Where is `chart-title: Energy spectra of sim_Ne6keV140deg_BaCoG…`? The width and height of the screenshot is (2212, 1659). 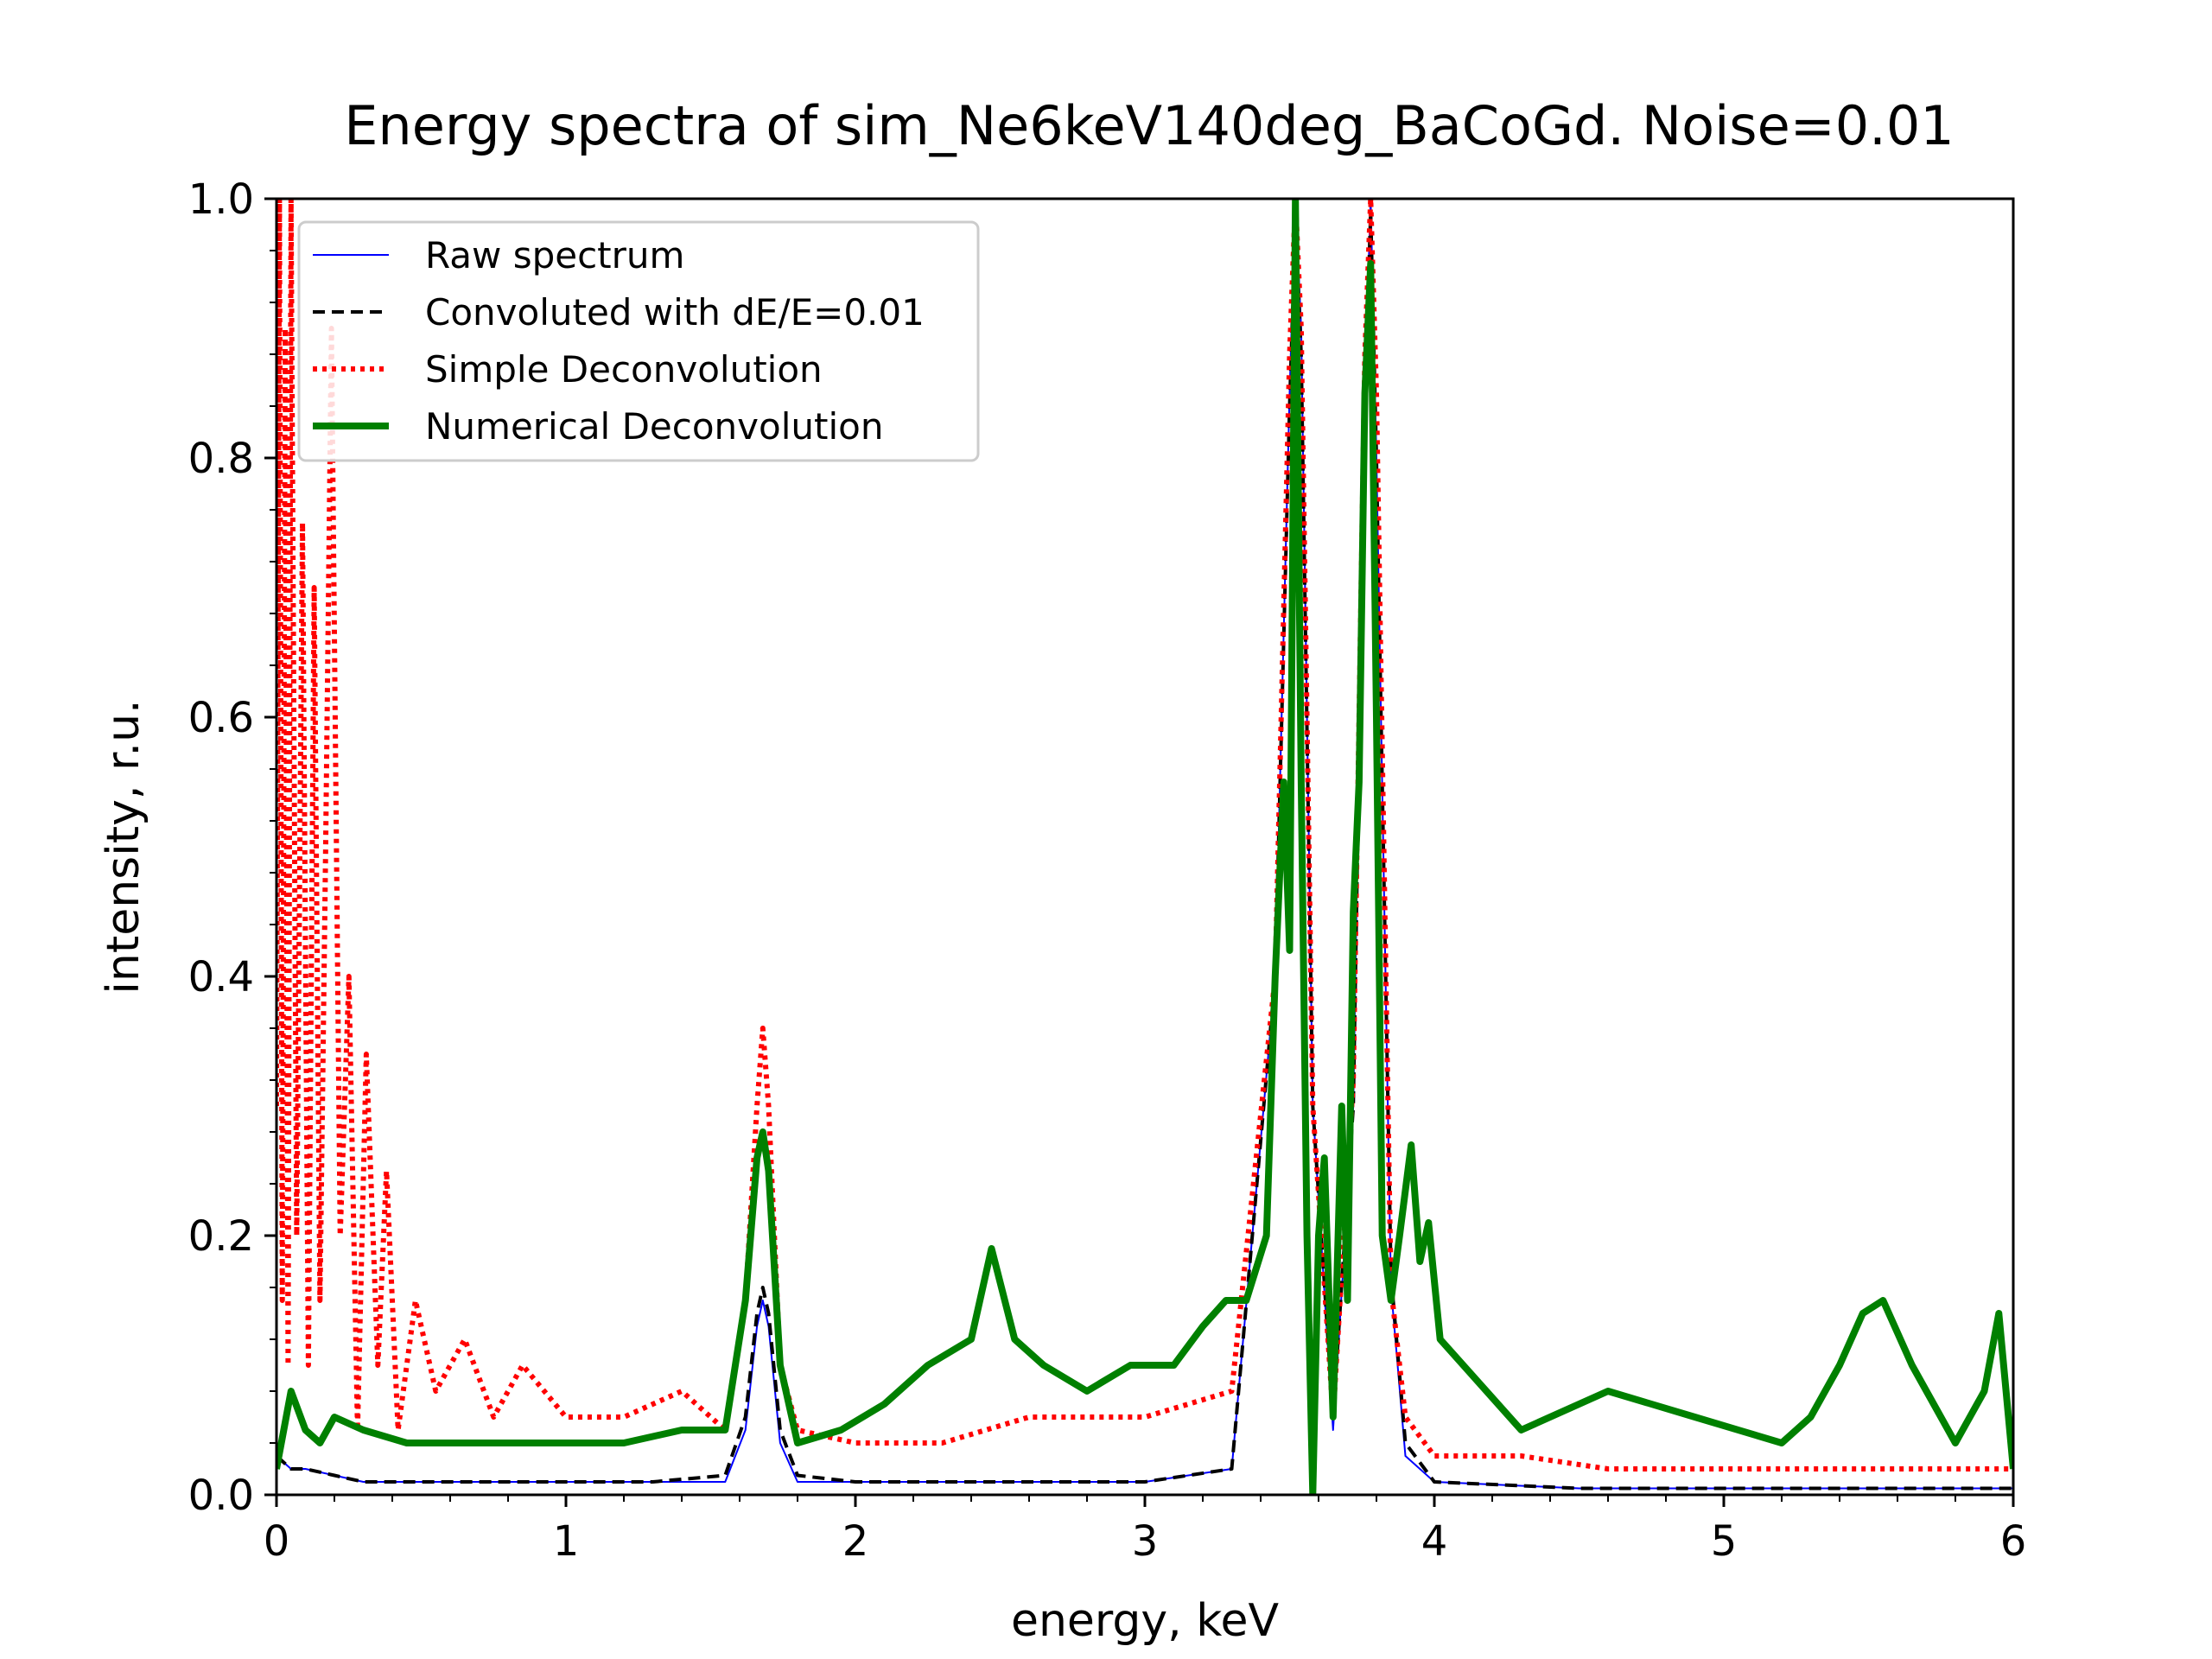
chart-title: Energy spectra of sim_Ne6keV140deg_BaCoG… is located at coordinates (1149, 125).